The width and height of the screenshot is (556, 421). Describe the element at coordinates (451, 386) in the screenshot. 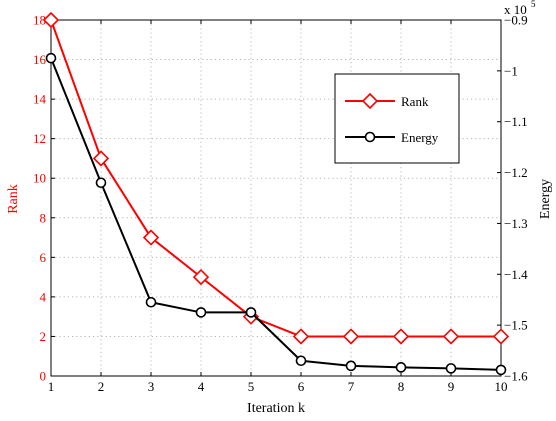

I see `x-tick-label: 9` at that location.